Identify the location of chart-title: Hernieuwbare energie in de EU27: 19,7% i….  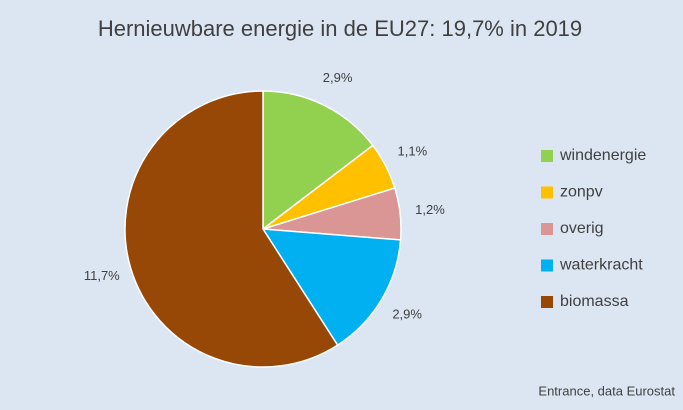
(340, 28).